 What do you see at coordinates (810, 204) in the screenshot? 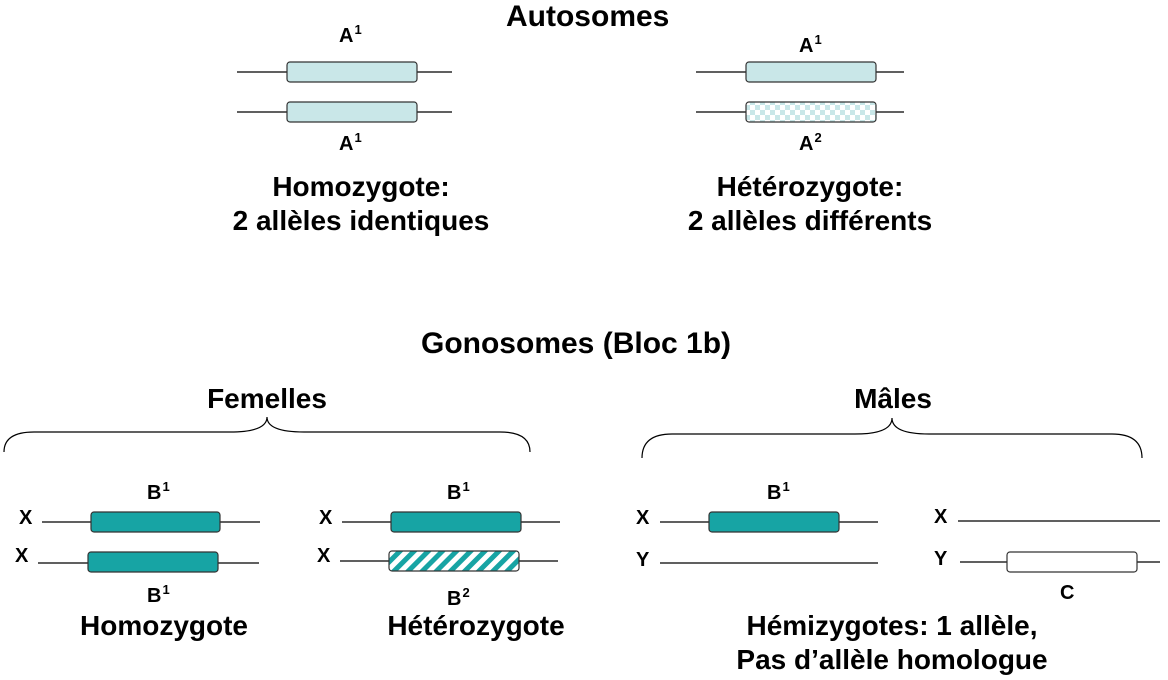
I see `heterozygote-caption: Hétérozygote: 2 allèles différents` at bounding box center [810, 204].